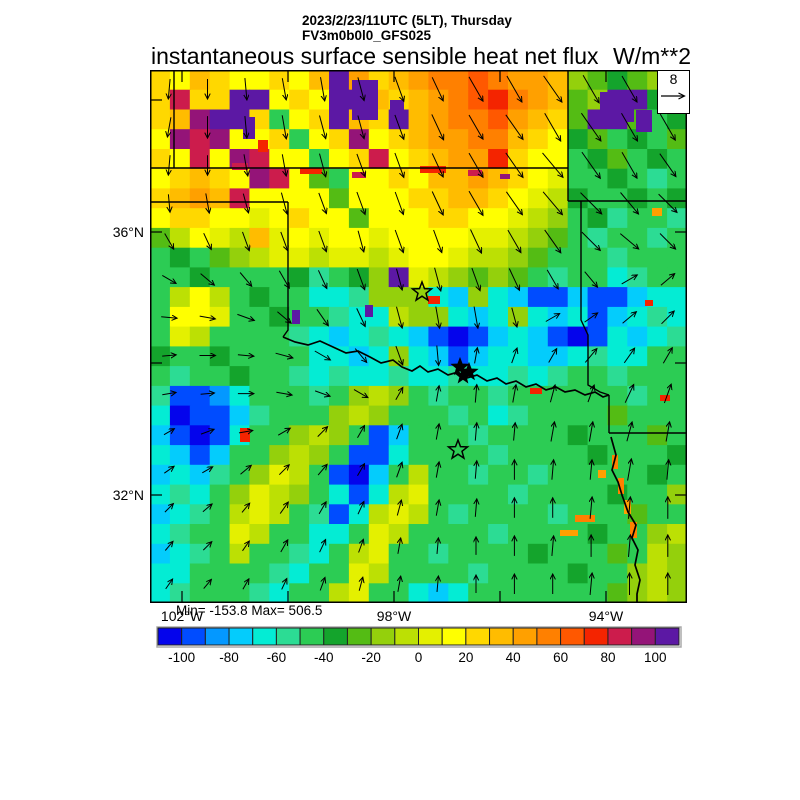  Describe the element at coordinates (625, 519) in the screenshot. I see `river-border` at that location.